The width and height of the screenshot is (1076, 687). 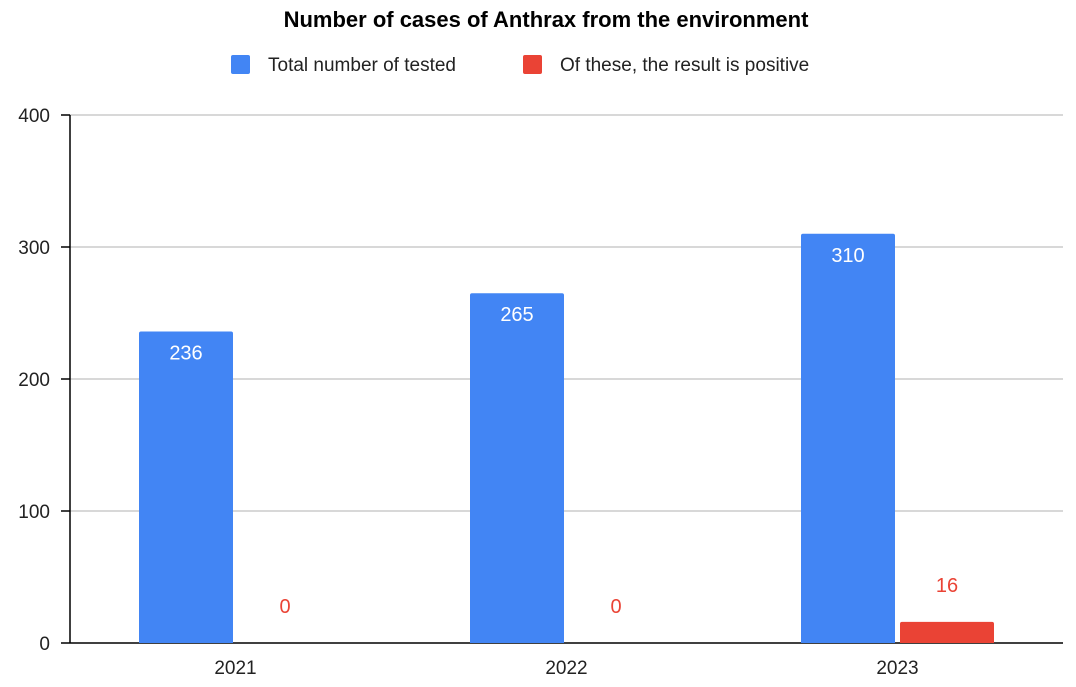 I want to click on x-axis: 2021 2022 2023, so click(x=566, y=660).